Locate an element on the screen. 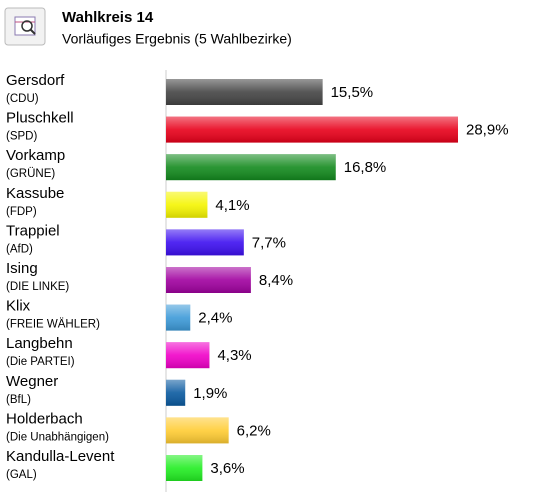  party-name: (FREIE WÄHLER) is located at coordinates (53, 325).